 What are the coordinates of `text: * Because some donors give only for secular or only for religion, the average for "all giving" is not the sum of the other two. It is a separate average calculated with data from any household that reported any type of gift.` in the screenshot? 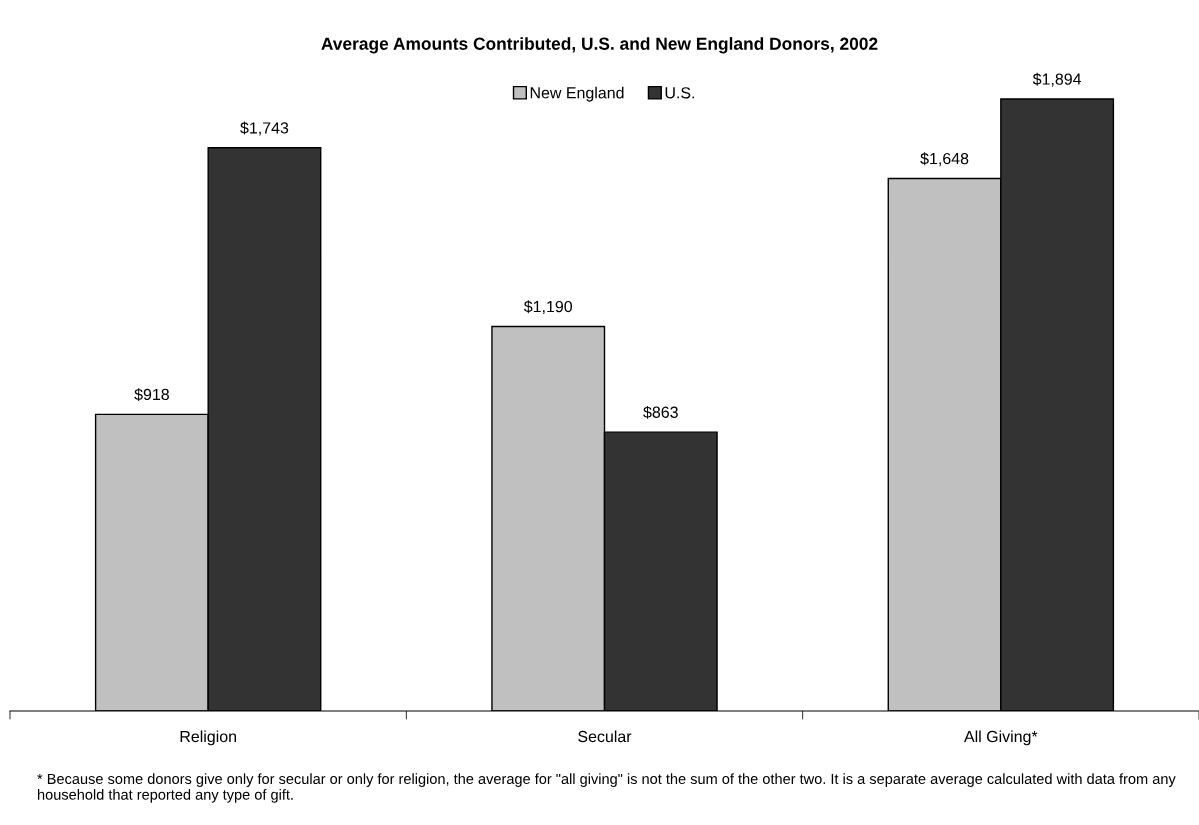 It's located at (606, 788).